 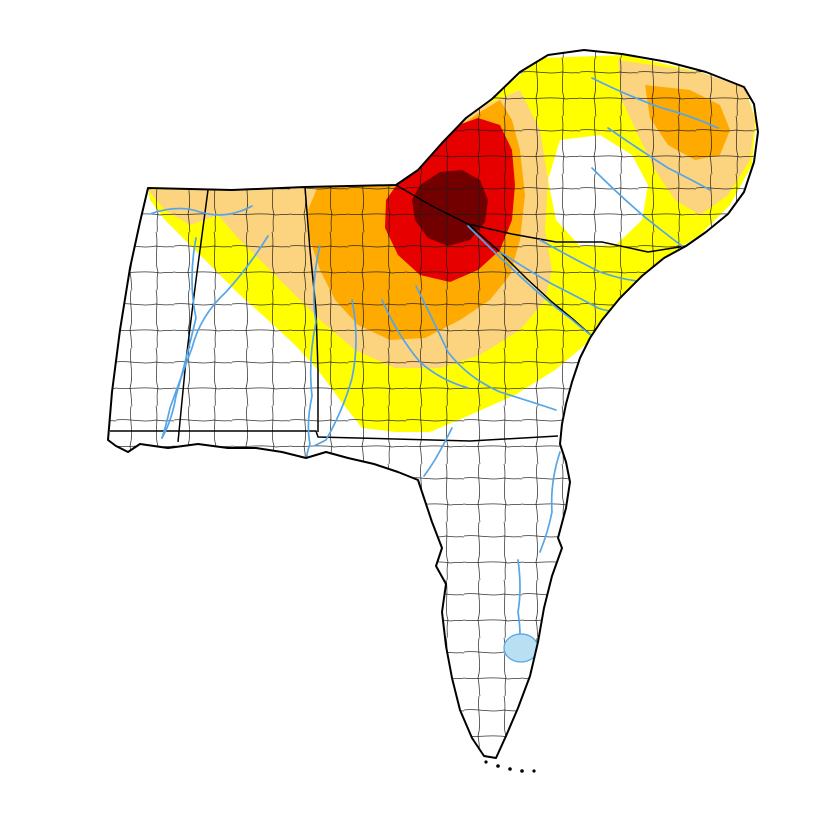 What do you see at coordinates (637, 207) in the screenshot?
I see `river-cape-fear` at bounding box center [637, 207].